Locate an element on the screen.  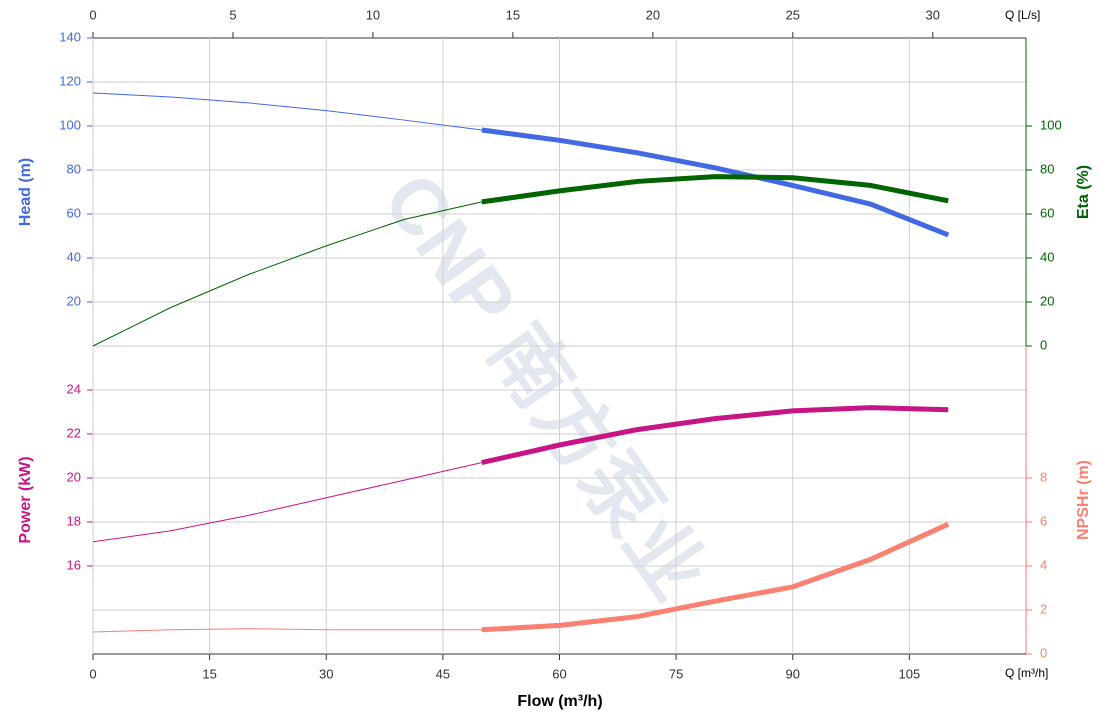
x-axis-title: Flow (m³/h) is located at coordinates (559, 701).